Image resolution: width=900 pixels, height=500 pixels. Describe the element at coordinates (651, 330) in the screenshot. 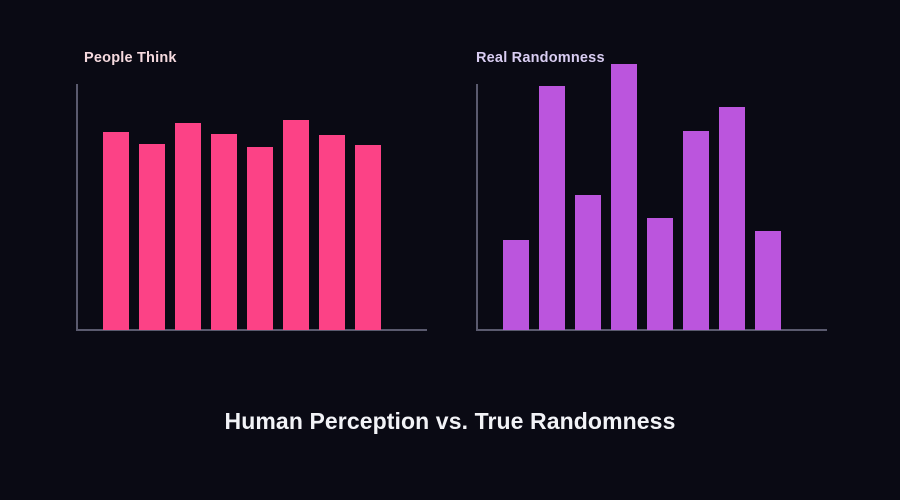

I see `x-axis-right` at that location.